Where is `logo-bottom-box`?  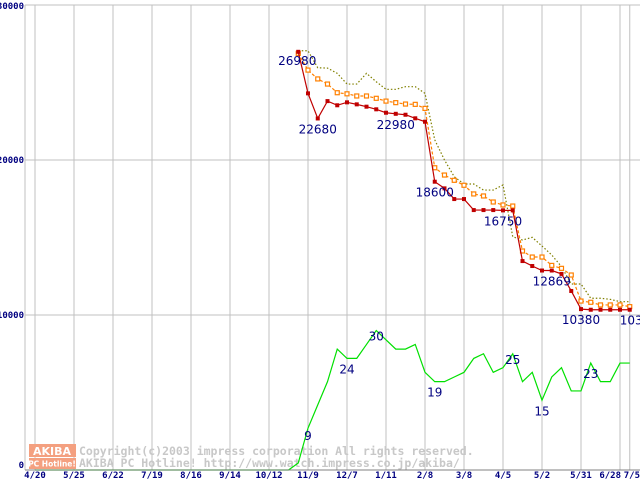 logo-bottom-box is located at coordinates (52, 463).